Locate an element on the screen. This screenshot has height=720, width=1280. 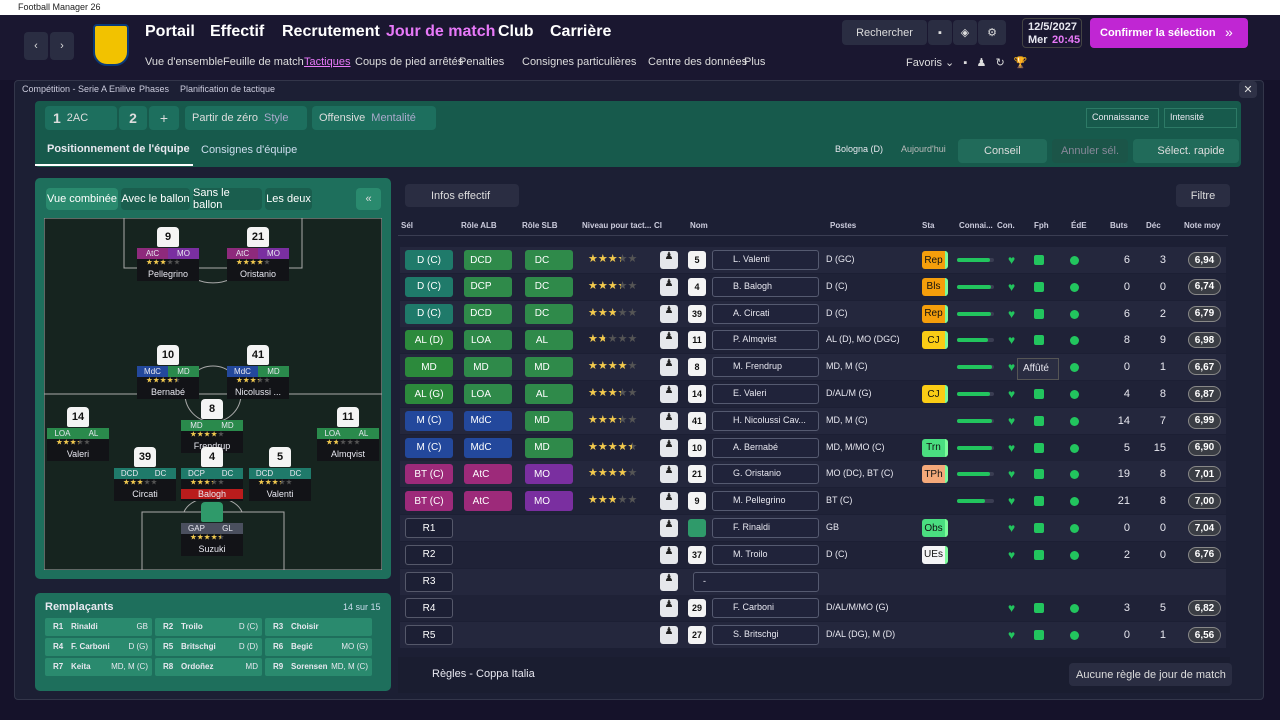
column-header: Con. is located at coordinates (1006, 225).